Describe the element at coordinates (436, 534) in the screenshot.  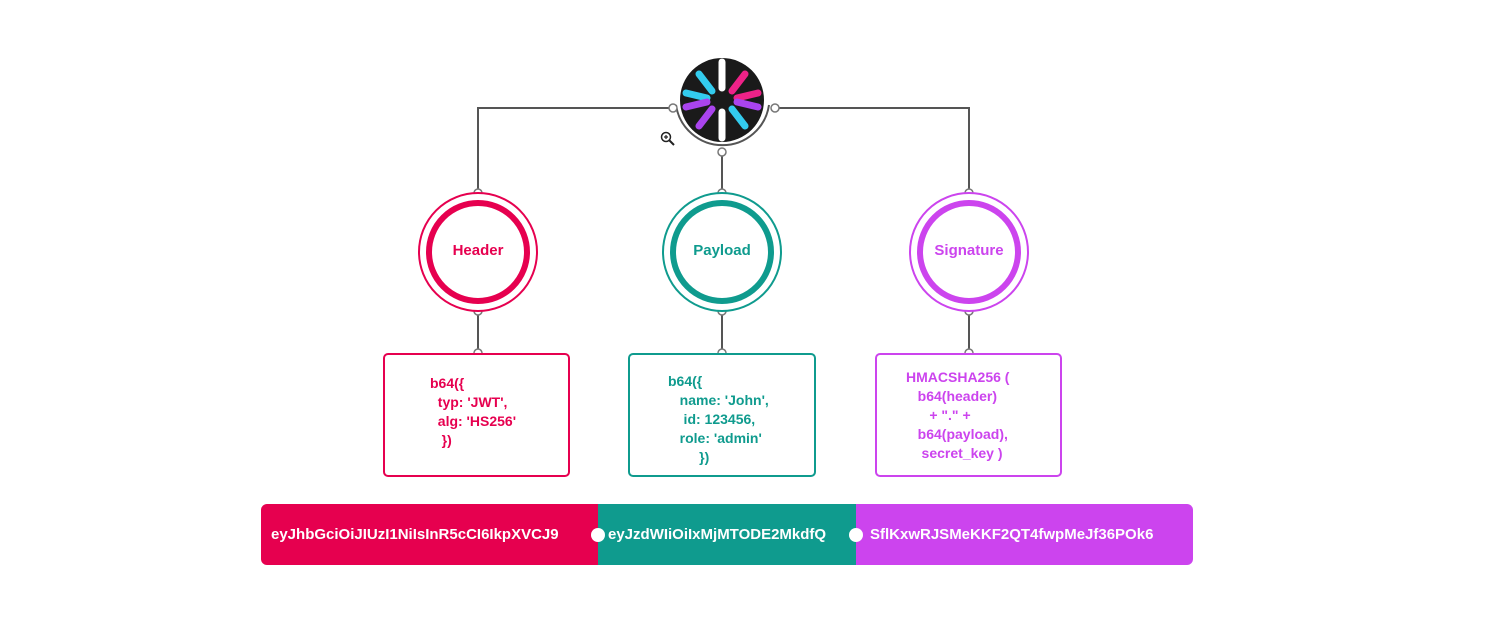
I see `token-header-segment: eyJhbGciOiJIUzI1NiIsInR5cCI6IkpXVCJ9` at that location.